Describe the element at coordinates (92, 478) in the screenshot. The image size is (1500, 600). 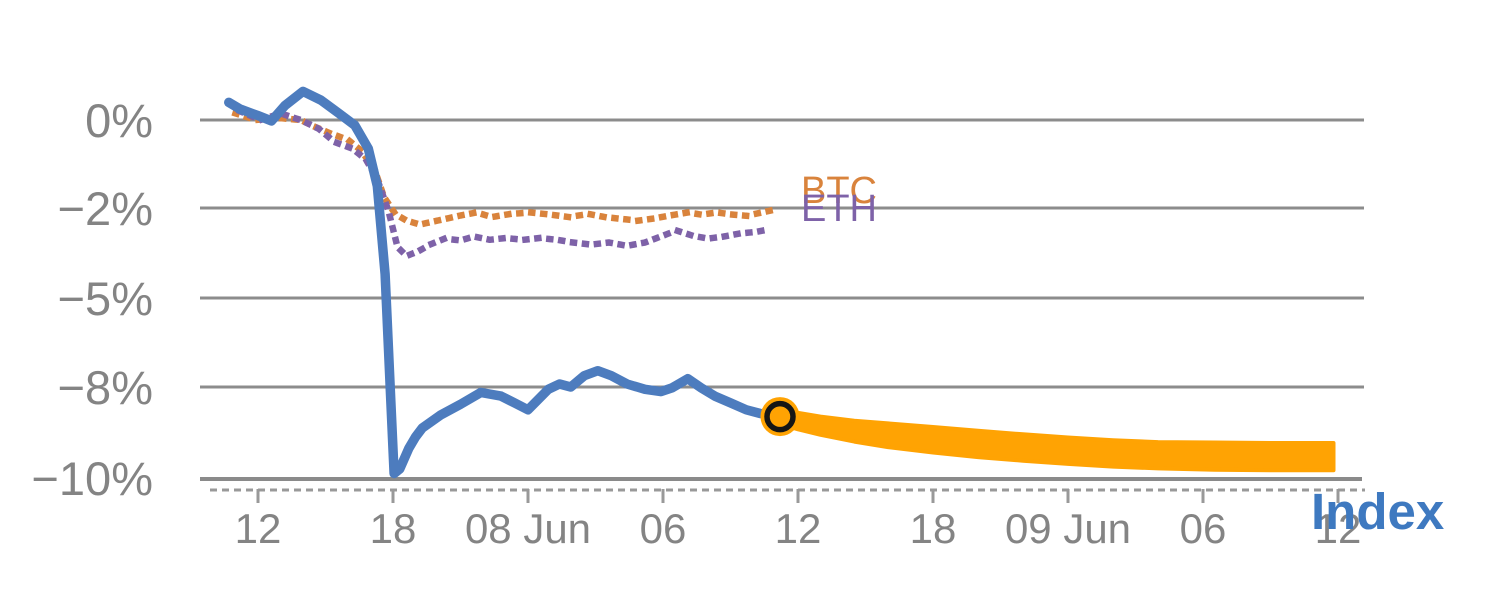
I see `y-tick-label: −10%` at that location.